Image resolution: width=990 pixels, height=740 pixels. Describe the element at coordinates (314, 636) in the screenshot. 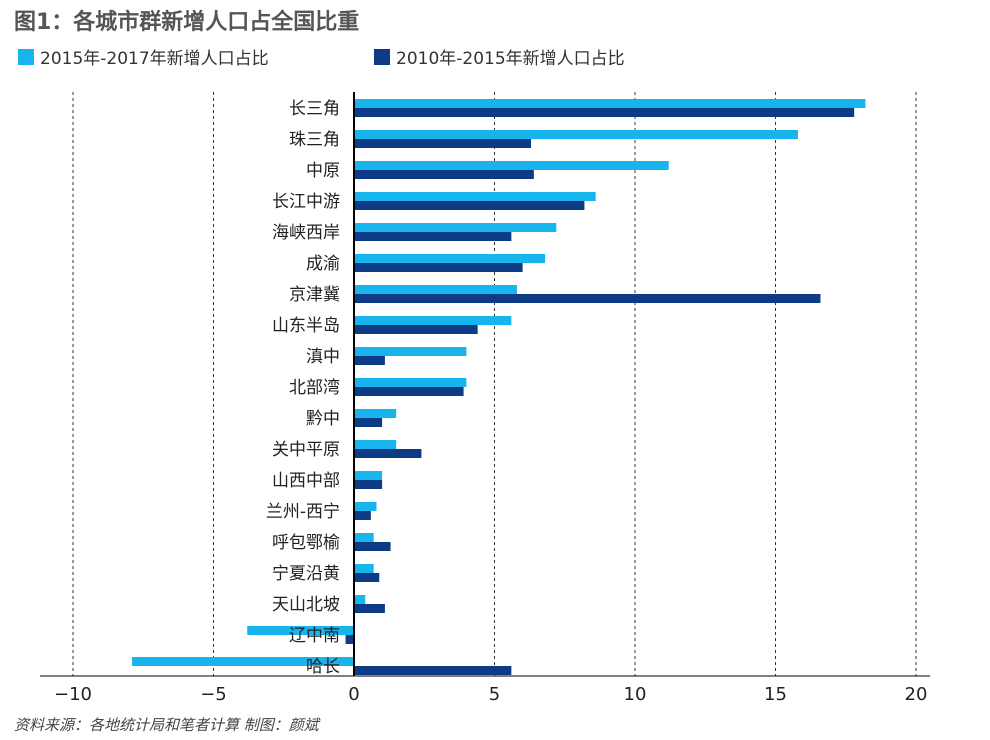

I see `category-label: 辽中南` at that location.